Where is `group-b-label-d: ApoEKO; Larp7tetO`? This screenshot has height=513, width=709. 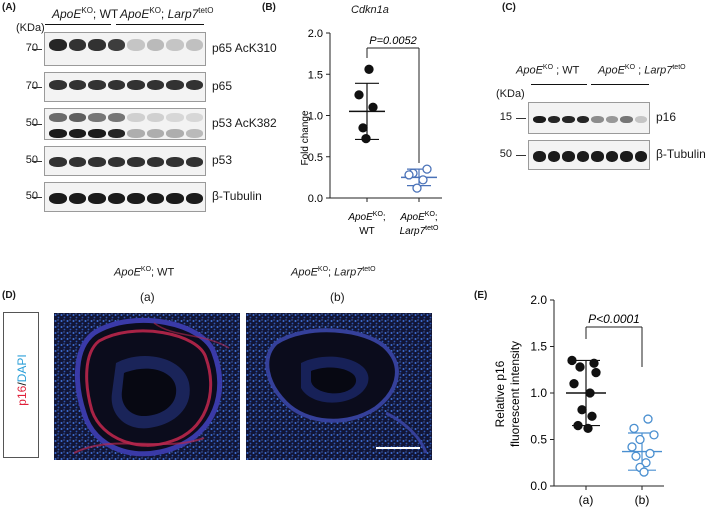 group-b-label-d: ApoEKO; Larp7tetO is located at coordinates (333, 272).